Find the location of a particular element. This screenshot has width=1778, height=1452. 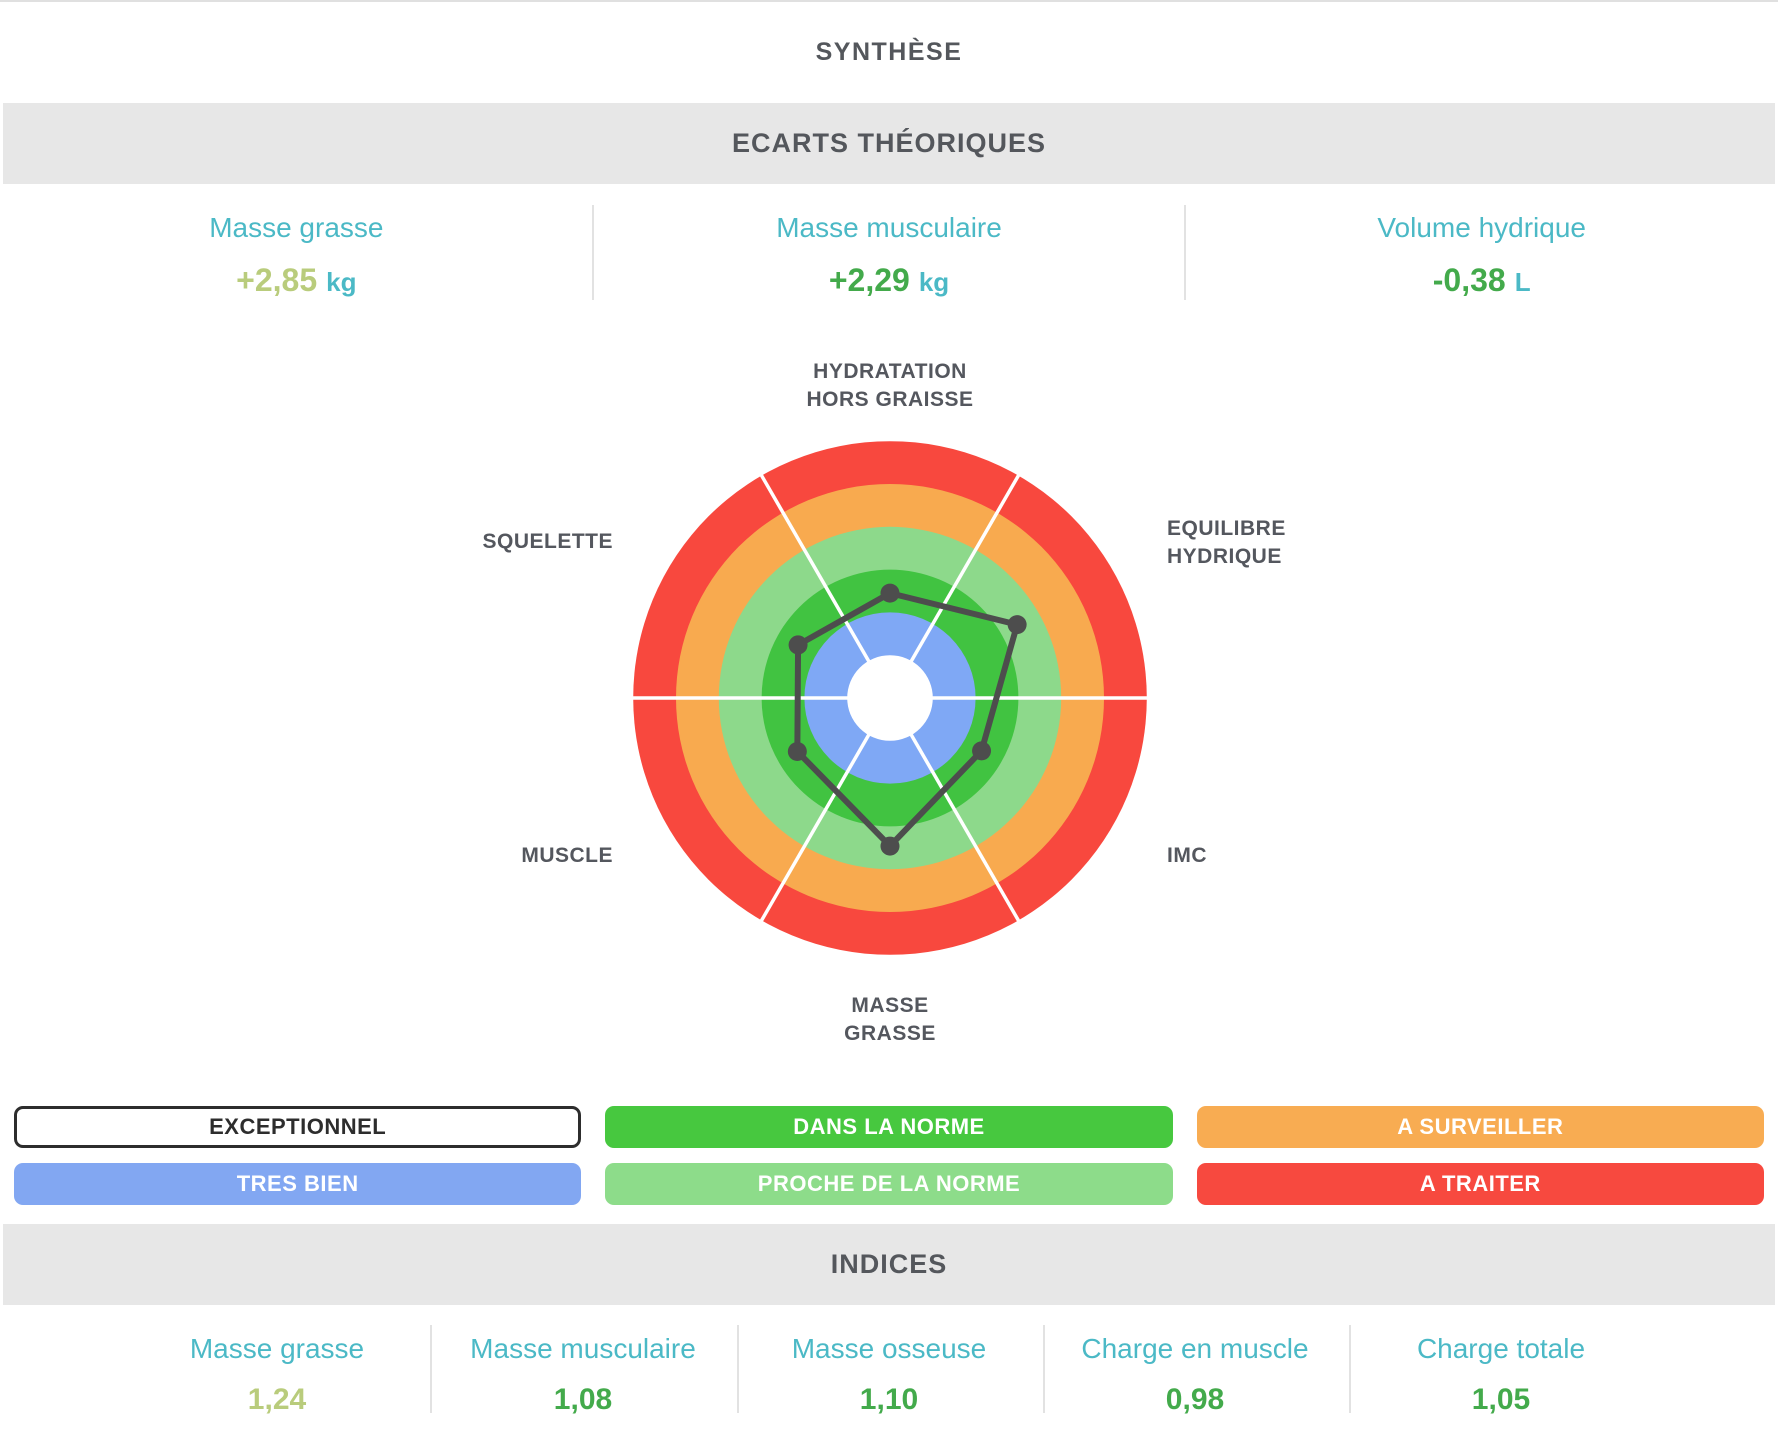

axis-label: EQUILIBRE is located at coordinates (1226, 528).